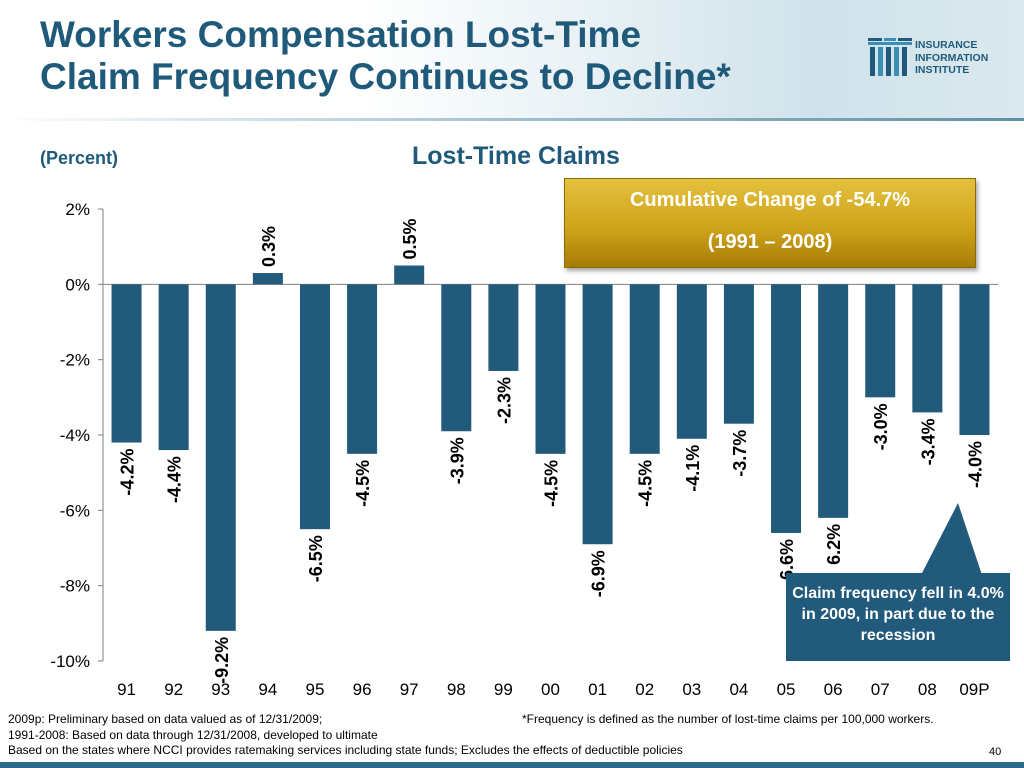 This screenshot has width=1024, height=768. I want to click on header-divider, so click(512, 119).